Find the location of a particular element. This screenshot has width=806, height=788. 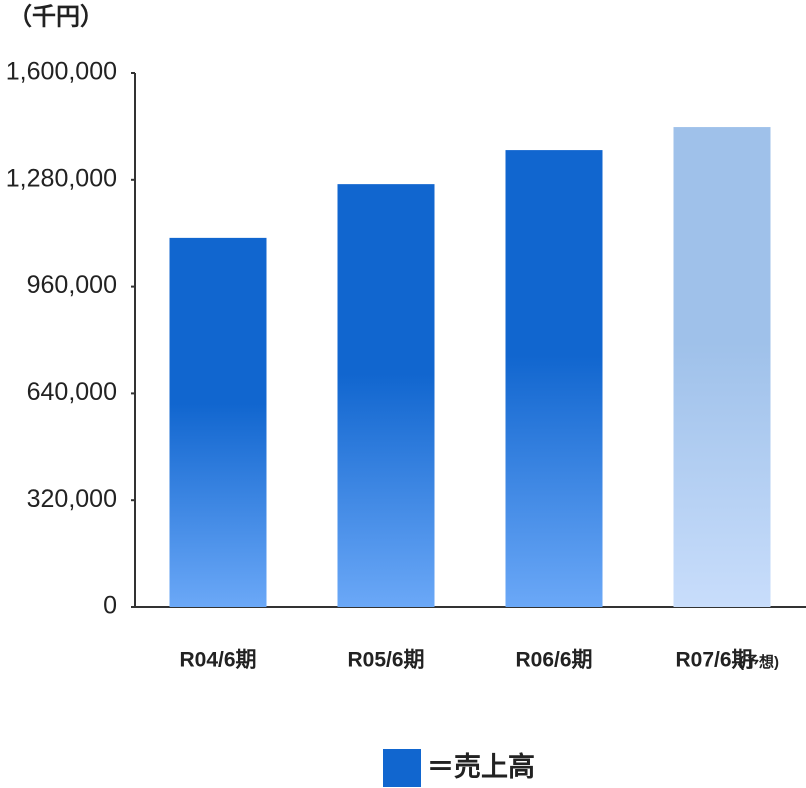

legend-label: ＝売上高 is located at coordinates (481, 766).